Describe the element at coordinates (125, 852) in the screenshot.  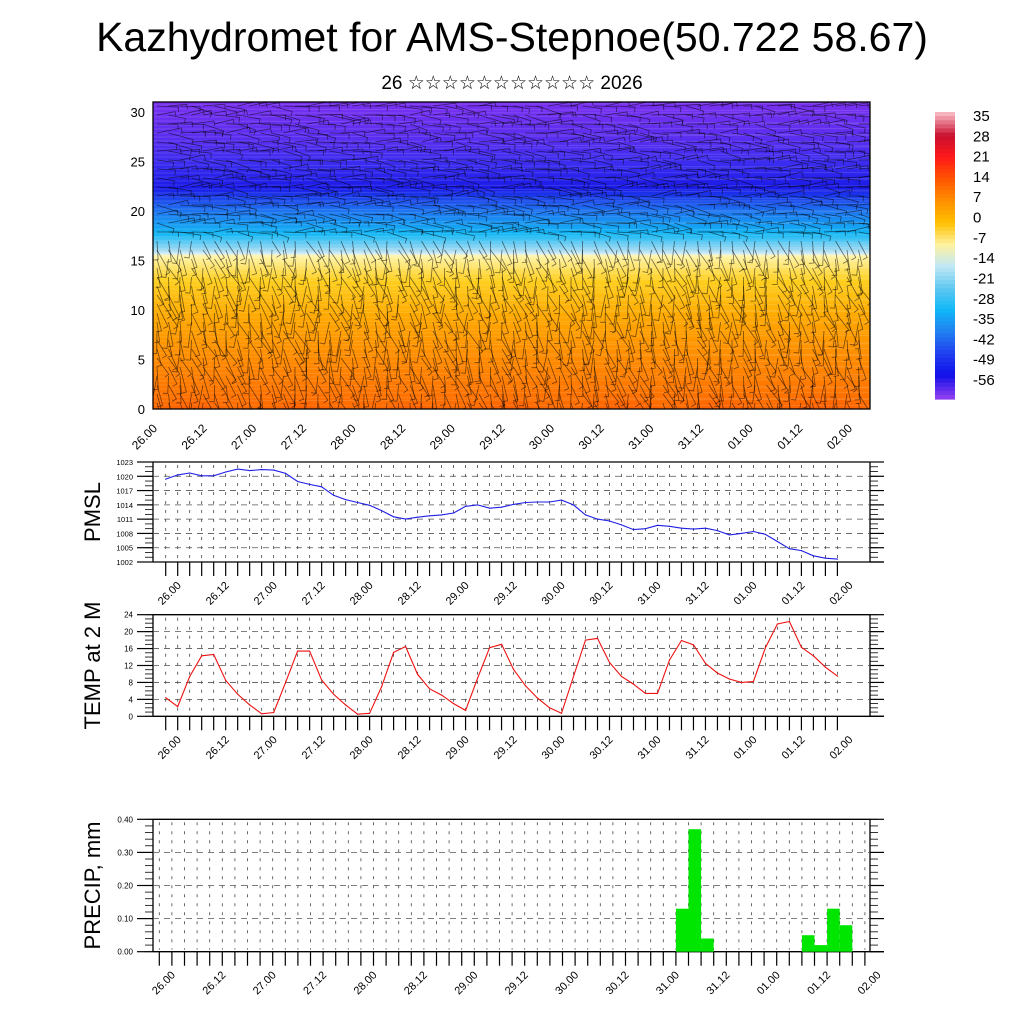
I see `y-tick-label: 0.30` at that location.